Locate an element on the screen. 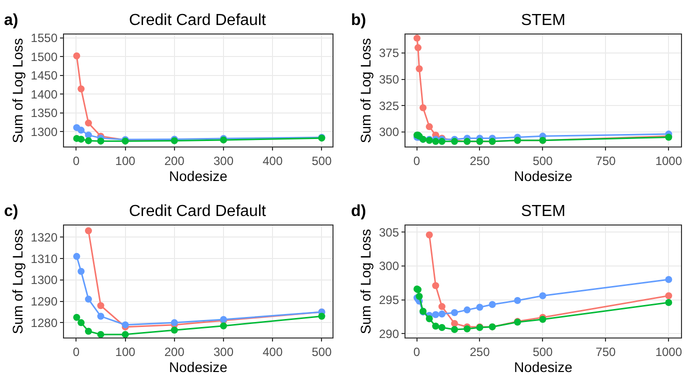  text: a) is located at coordinates (11, 20).